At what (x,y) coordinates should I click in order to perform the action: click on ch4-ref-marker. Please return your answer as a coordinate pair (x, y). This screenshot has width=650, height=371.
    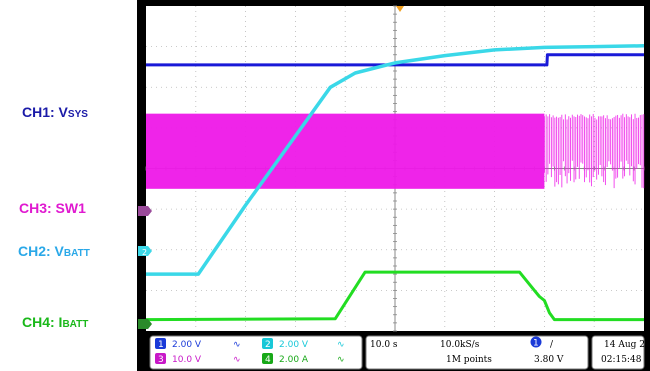
    Looking at the image, I should click on (145, 324).